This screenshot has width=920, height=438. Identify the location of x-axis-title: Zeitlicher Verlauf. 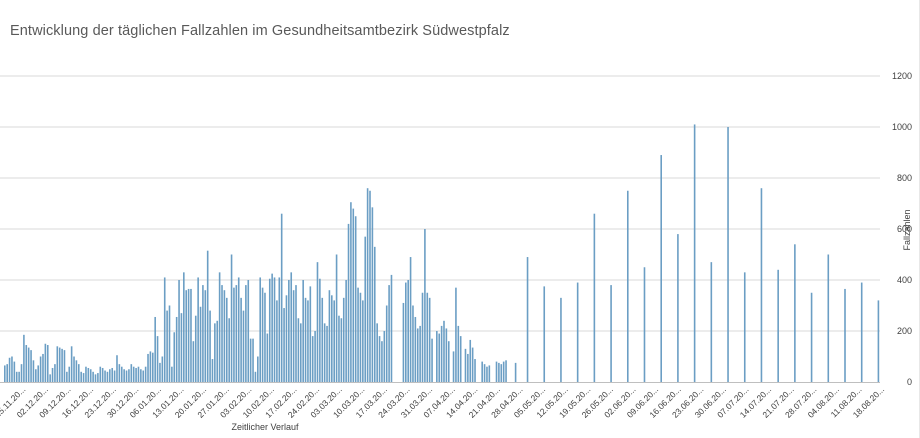
(265, 427).